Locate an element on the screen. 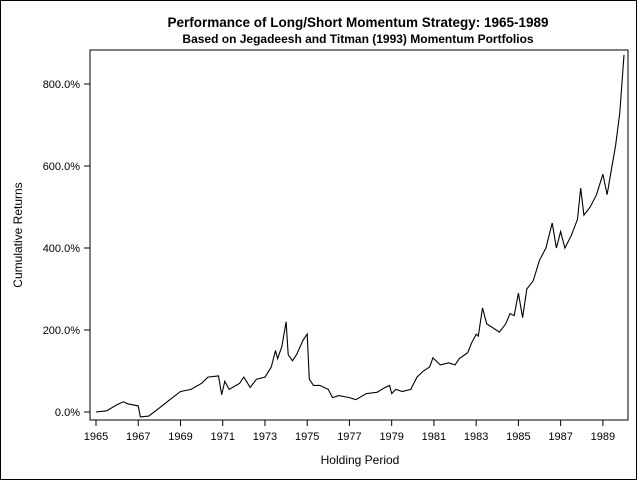  x-tick-label: 1965 is located at coordinates (96, 437).